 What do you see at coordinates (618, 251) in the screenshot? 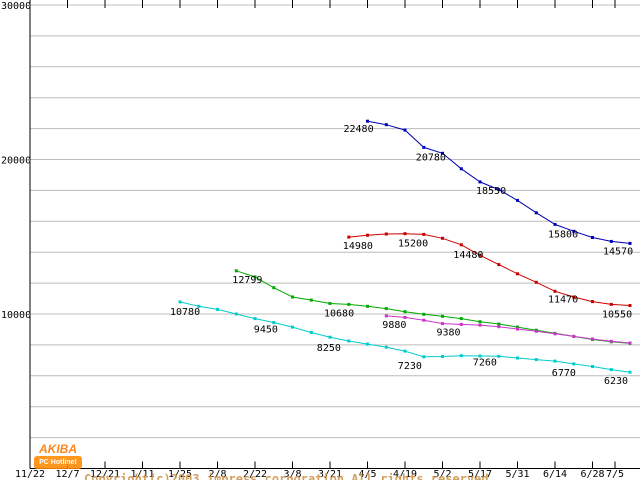
I see `value-label: 14570` at bounding box center [618, 251].